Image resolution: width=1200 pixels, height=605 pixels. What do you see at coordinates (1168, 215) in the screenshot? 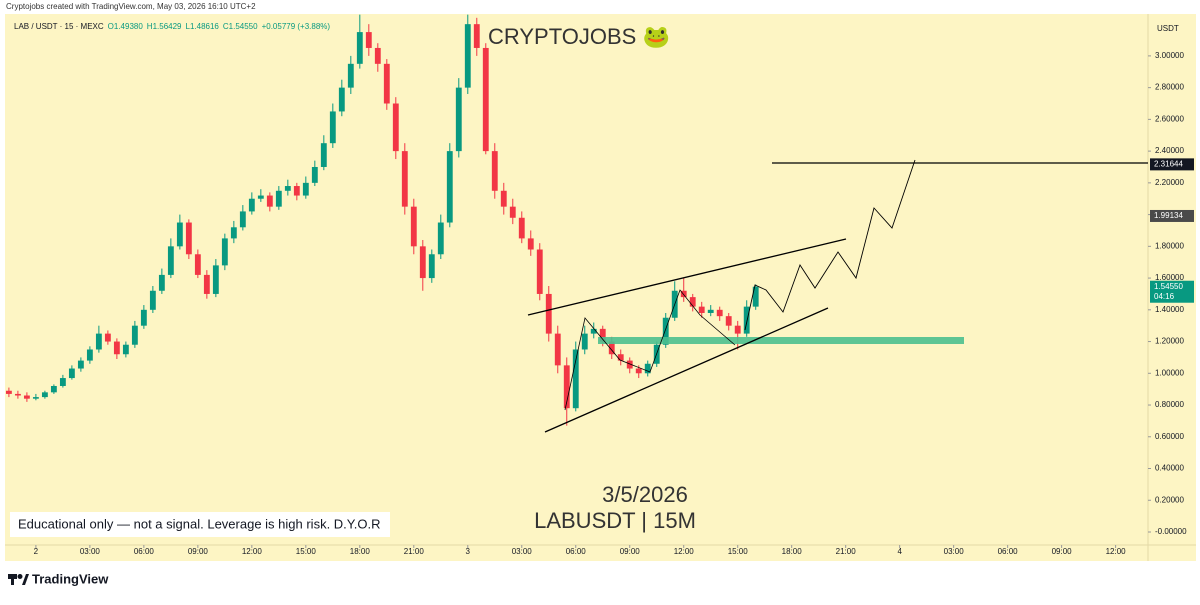
I see `price-label: 1.99134` at bounding box center [1168, 215].